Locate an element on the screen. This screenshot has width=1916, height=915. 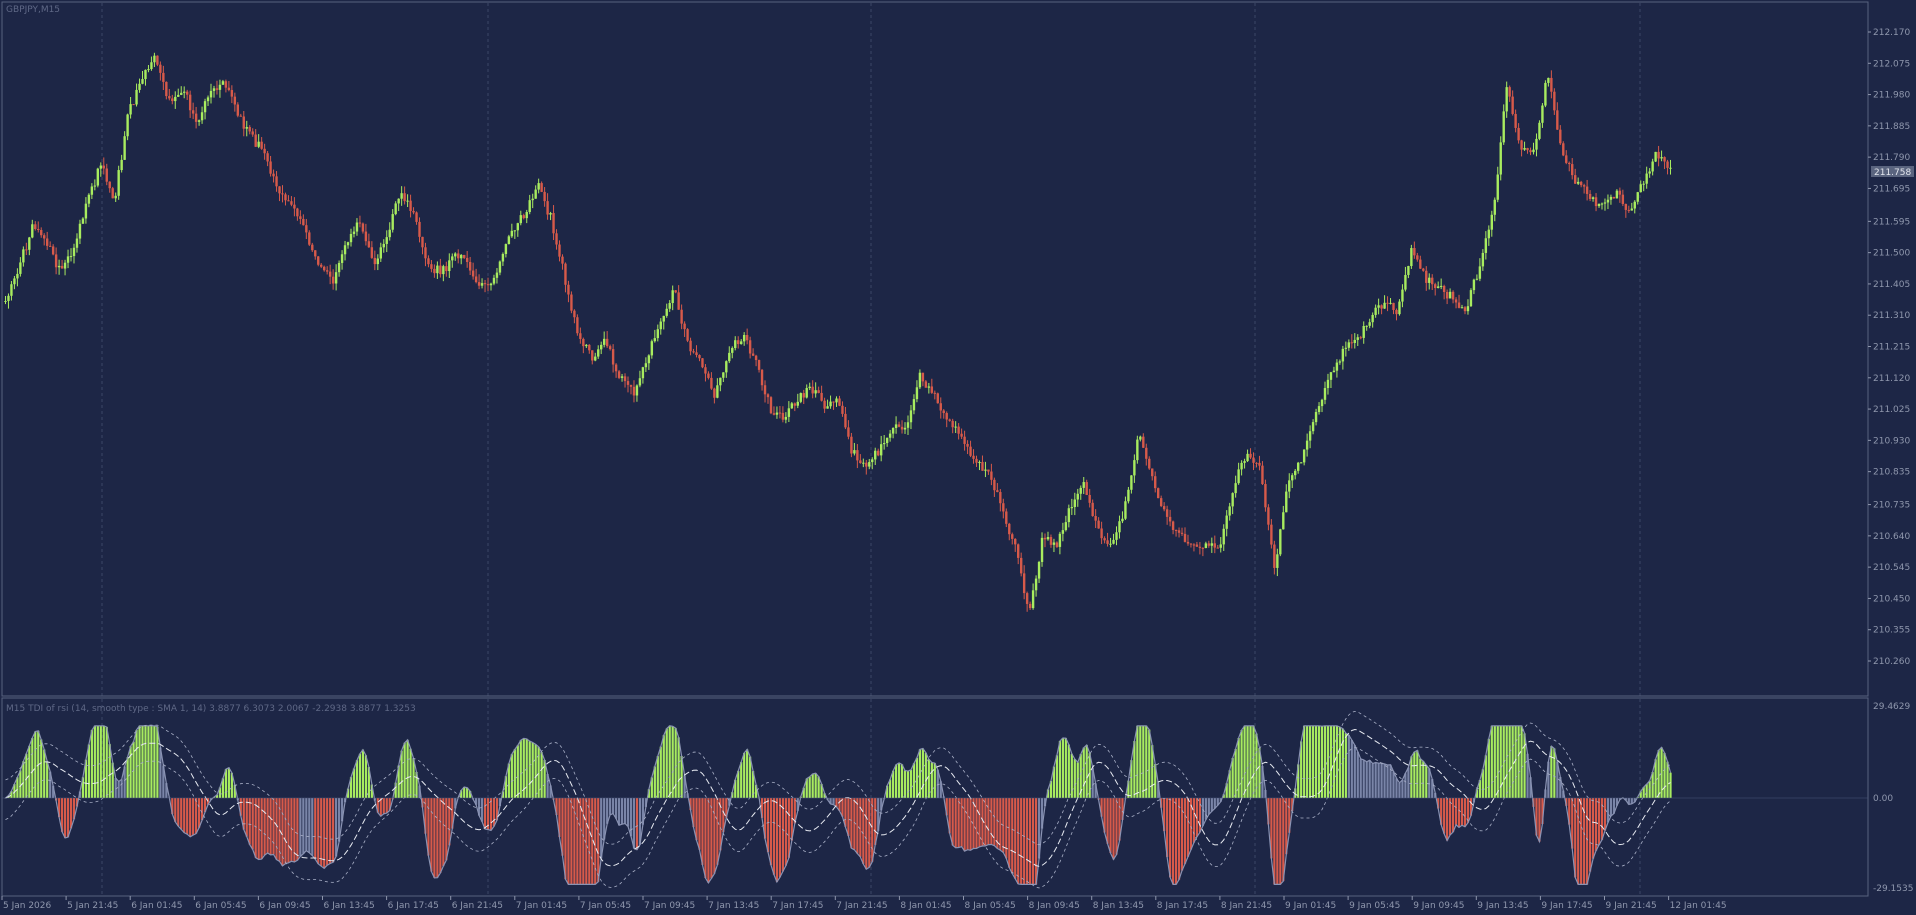
price-tick-label: 211.695 is located at coordinates (1891, 189).